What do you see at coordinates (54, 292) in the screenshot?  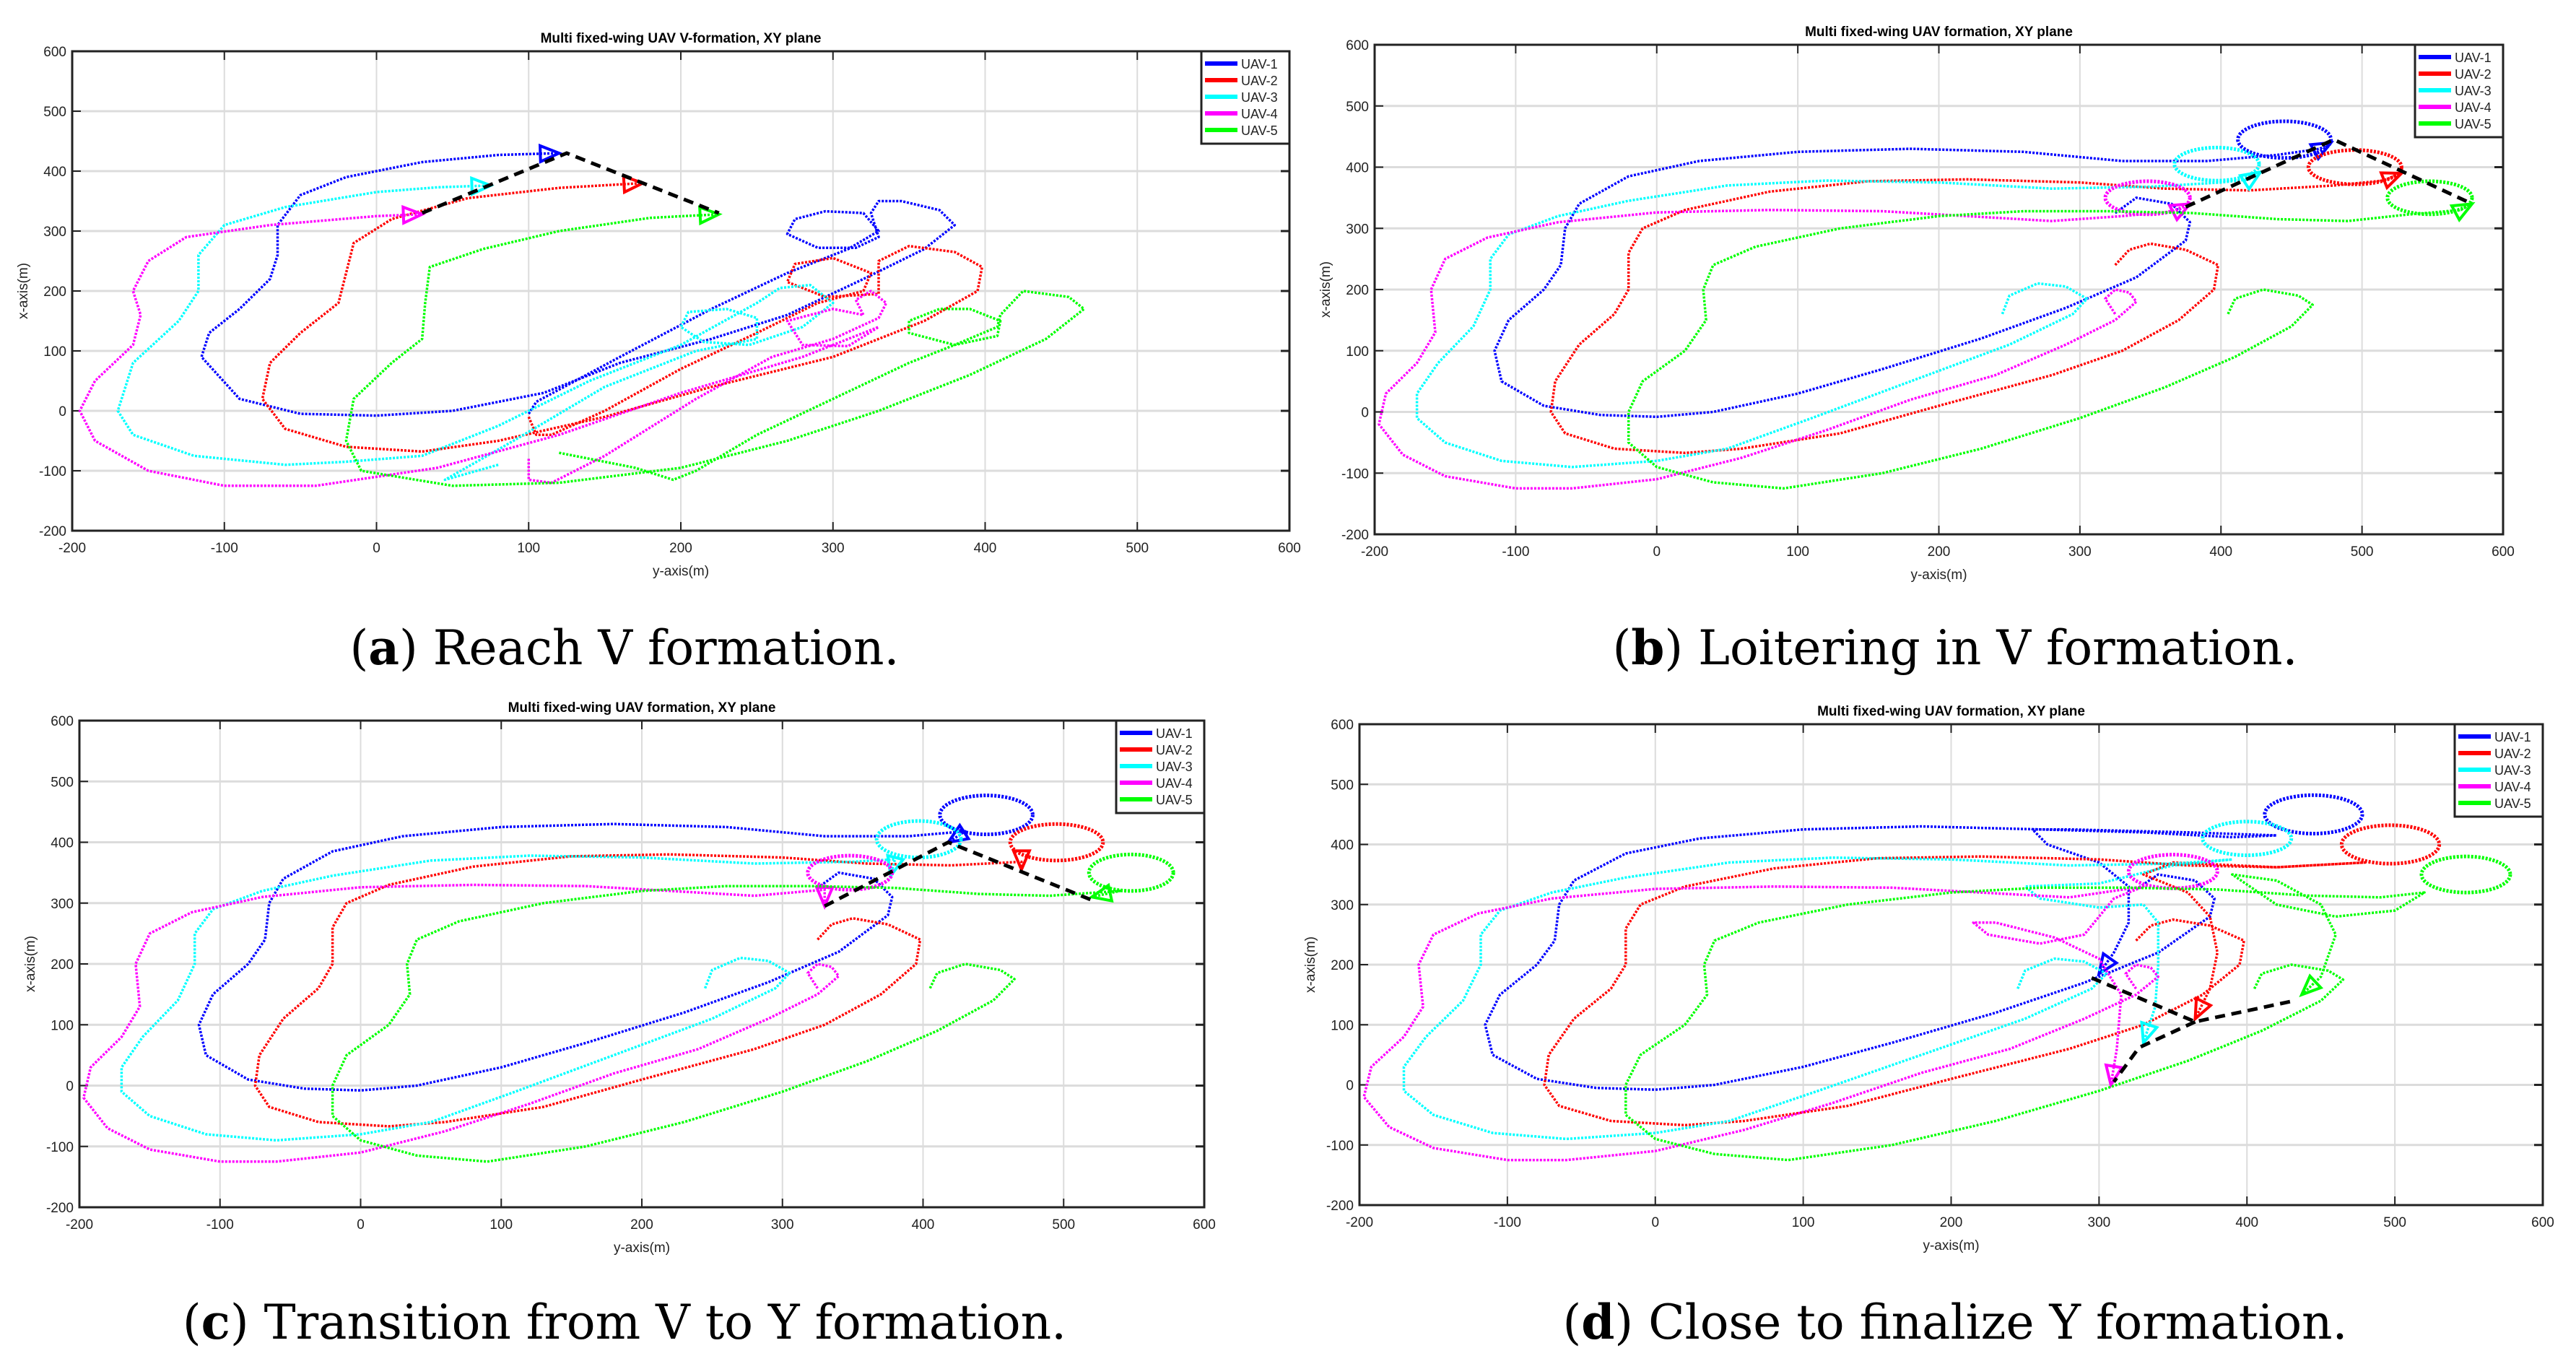 I see `y-tick-label: 200` at bounding box center [54, 292].